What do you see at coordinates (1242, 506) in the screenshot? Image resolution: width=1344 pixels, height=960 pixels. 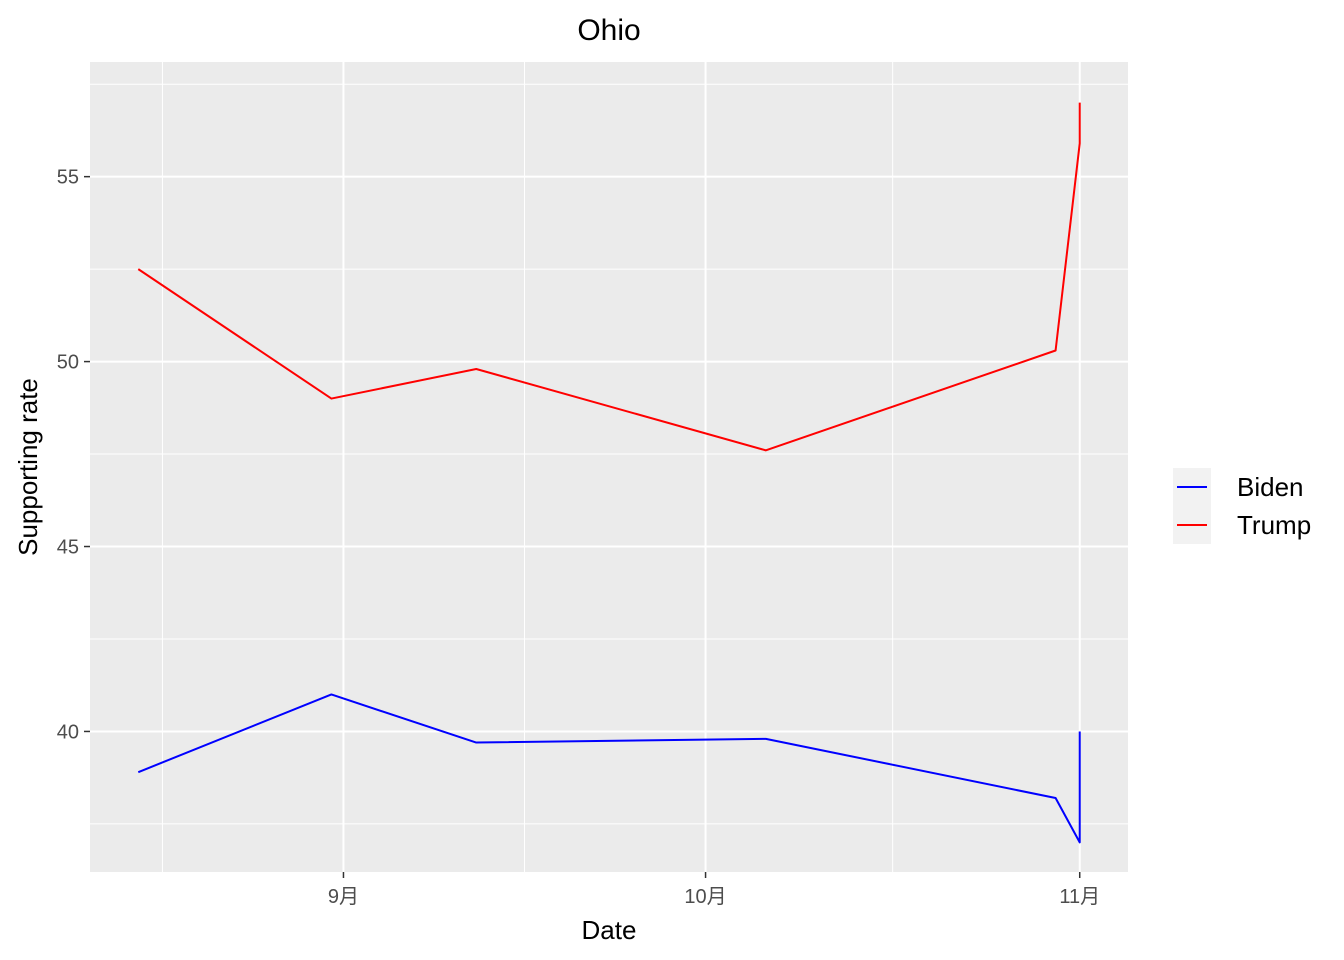 I see `legend: Biden Trump` at bounding box center [1242, 506].